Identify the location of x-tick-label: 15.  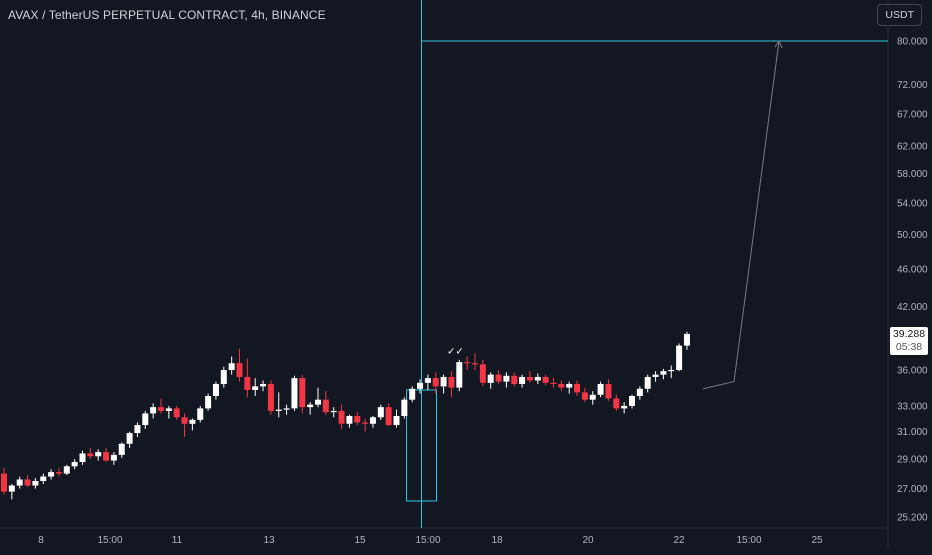
(360, 540).